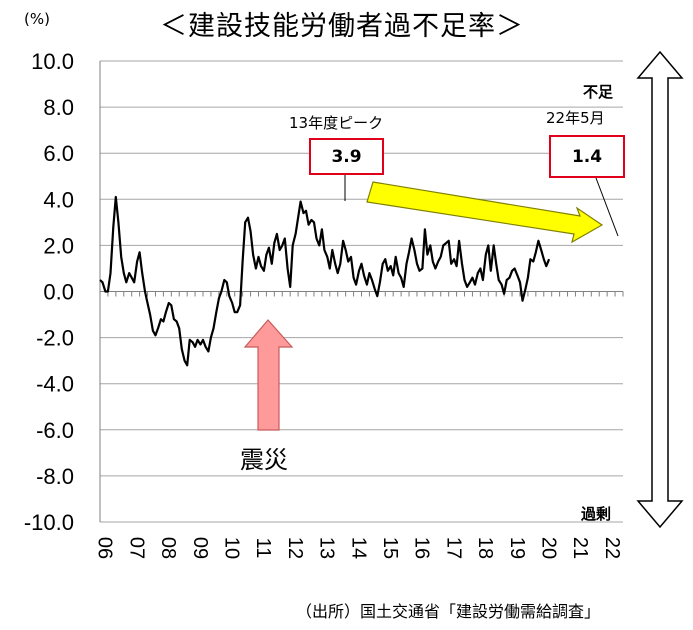 Image resolution: width=693 pixels, height=630 pixels. I want to click on x-tick-label: 17, so click(453, 548).